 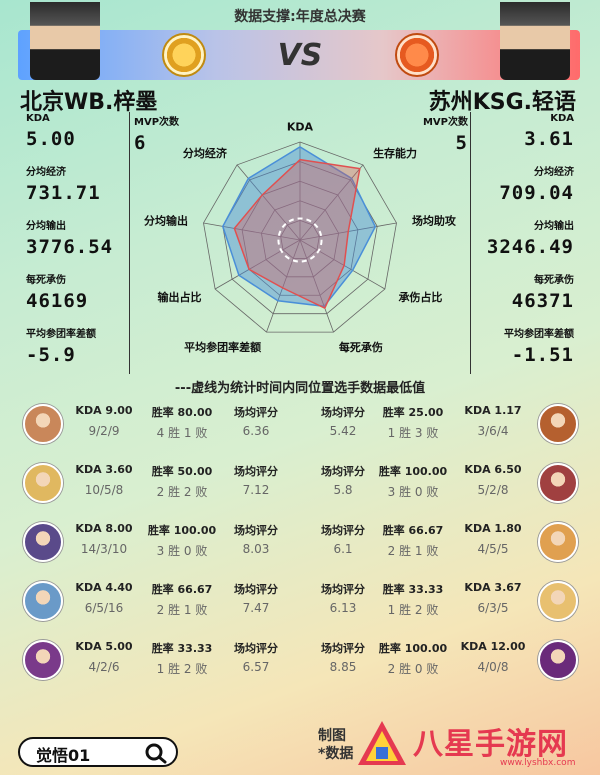 I want to click on stat-value-gold: 709.04, so click(x=536, y=193).